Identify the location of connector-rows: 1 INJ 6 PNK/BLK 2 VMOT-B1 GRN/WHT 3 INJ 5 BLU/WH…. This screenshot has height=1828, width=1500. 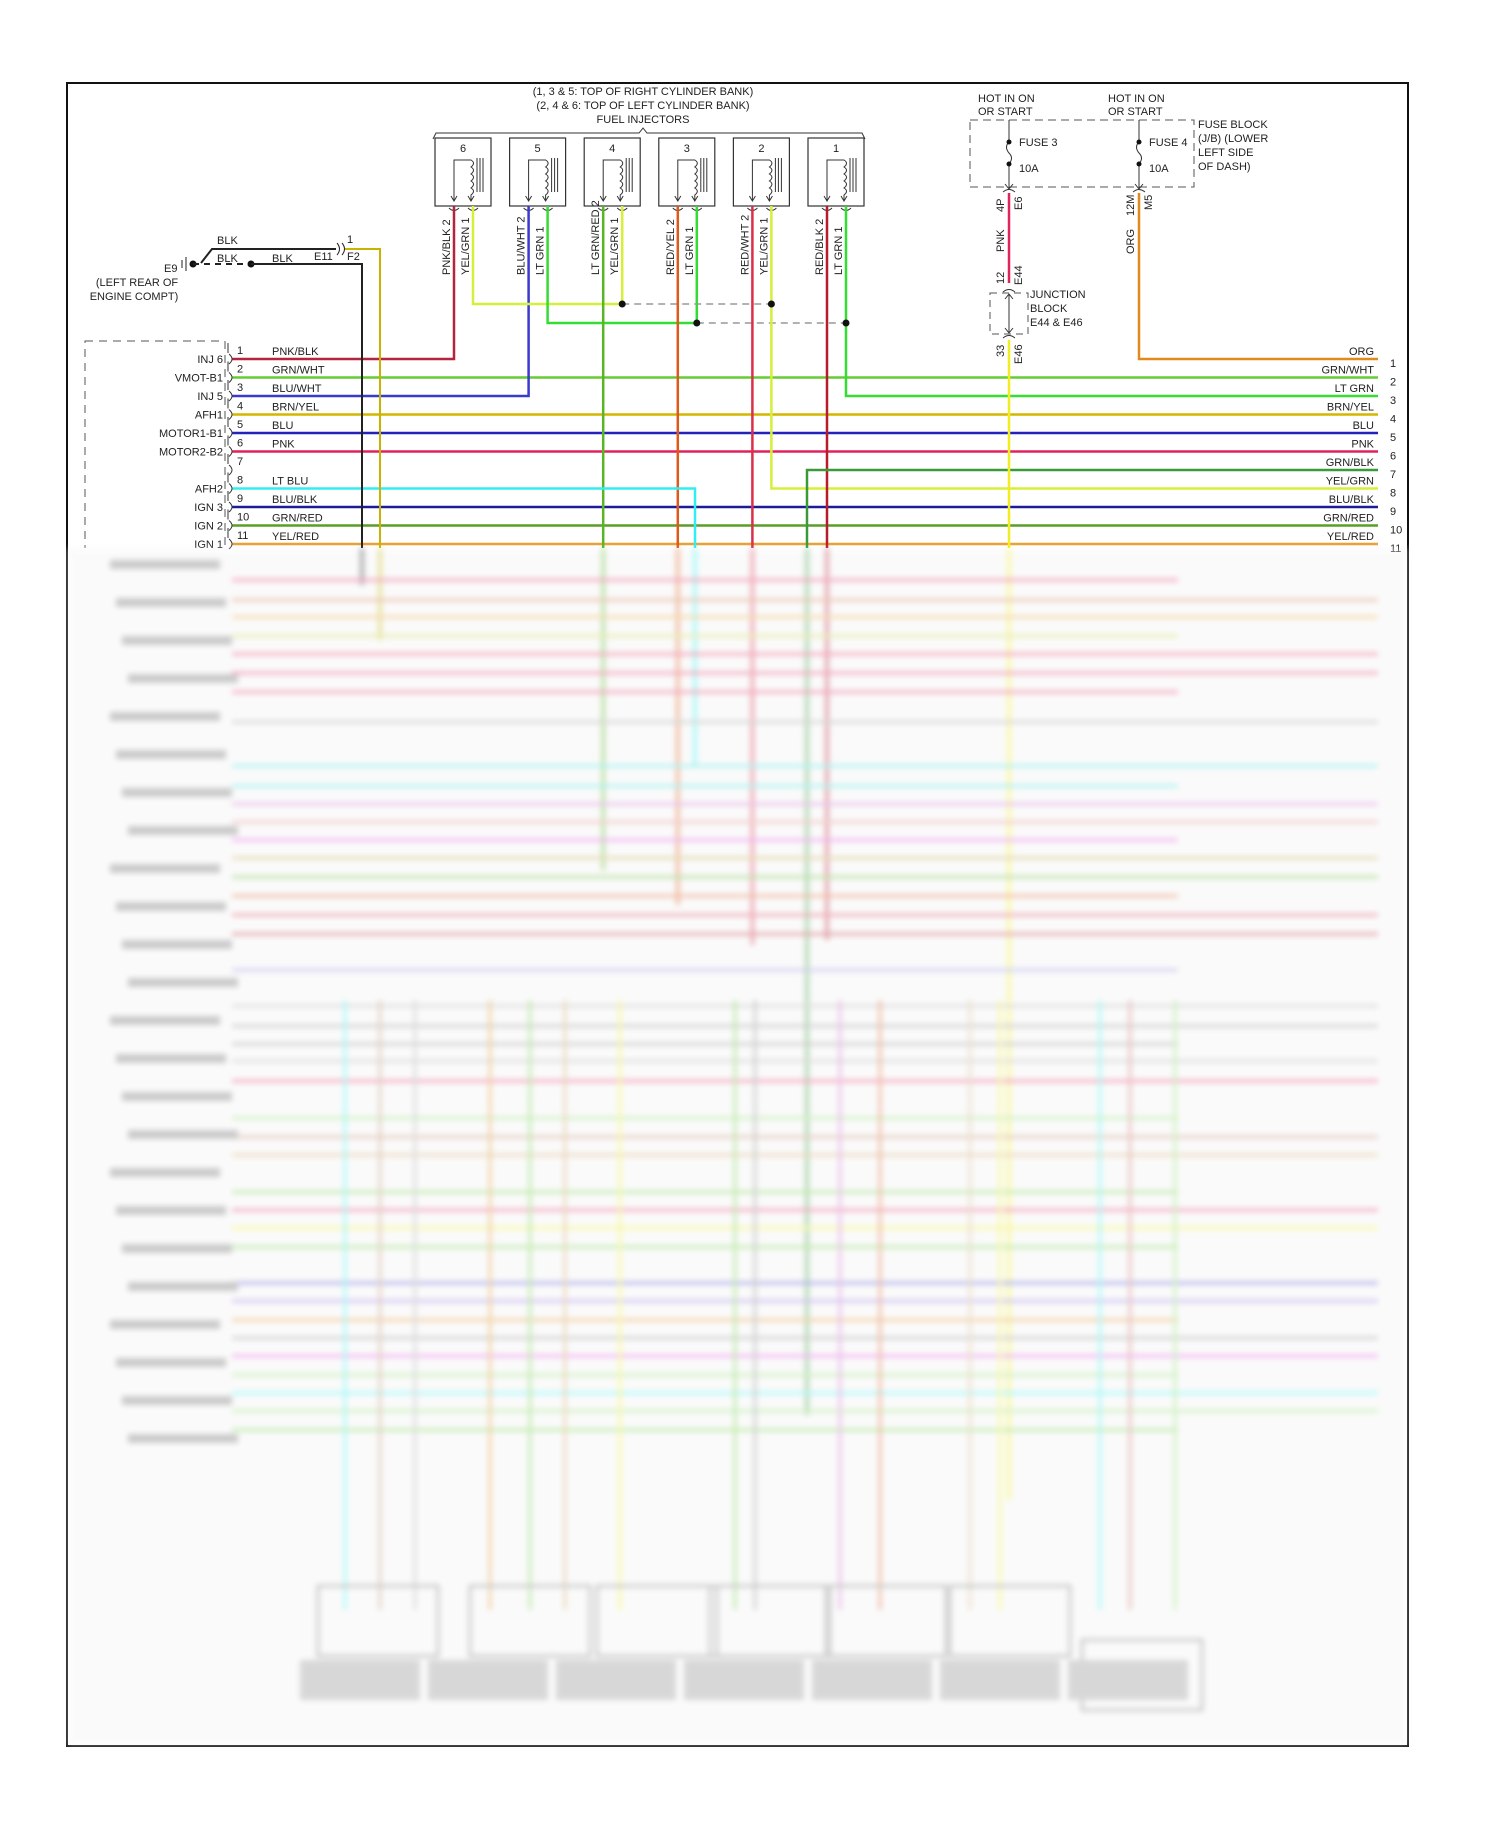
(780, 449).